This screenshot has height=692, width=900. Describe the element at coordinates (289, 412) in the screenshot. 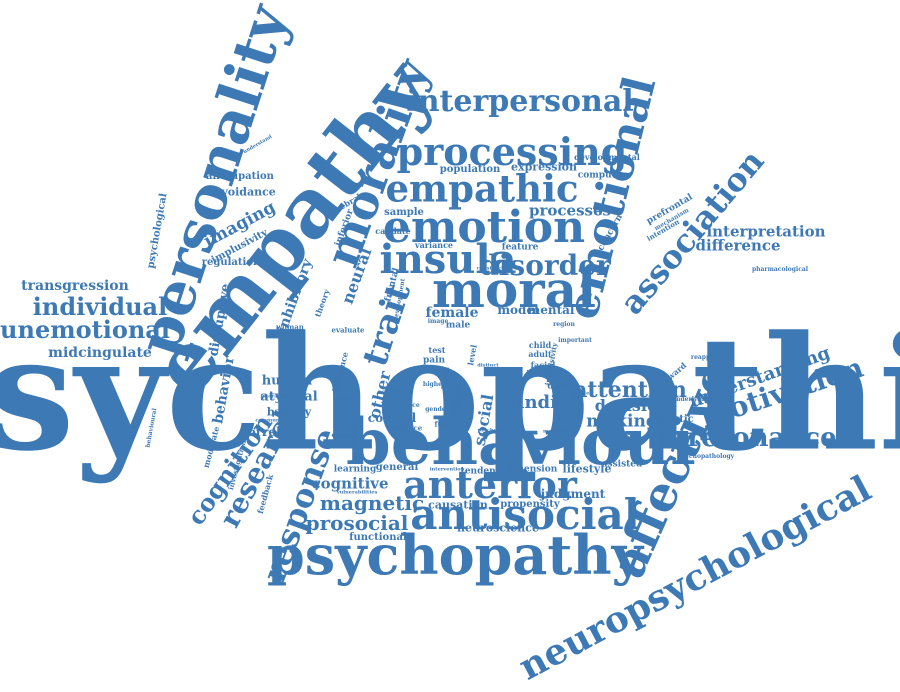

I see `cloud-word-battery: battery` at that location.